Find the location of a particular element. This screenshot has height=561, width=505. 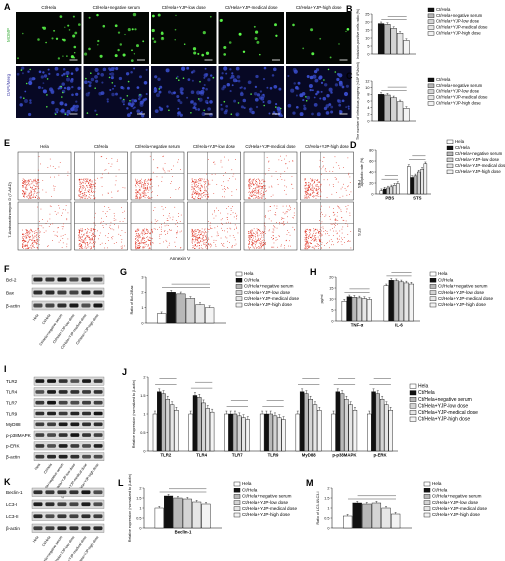

blot-lane-label: Ct/Hela+YJP-low dose is located at coordinates (63, 328).